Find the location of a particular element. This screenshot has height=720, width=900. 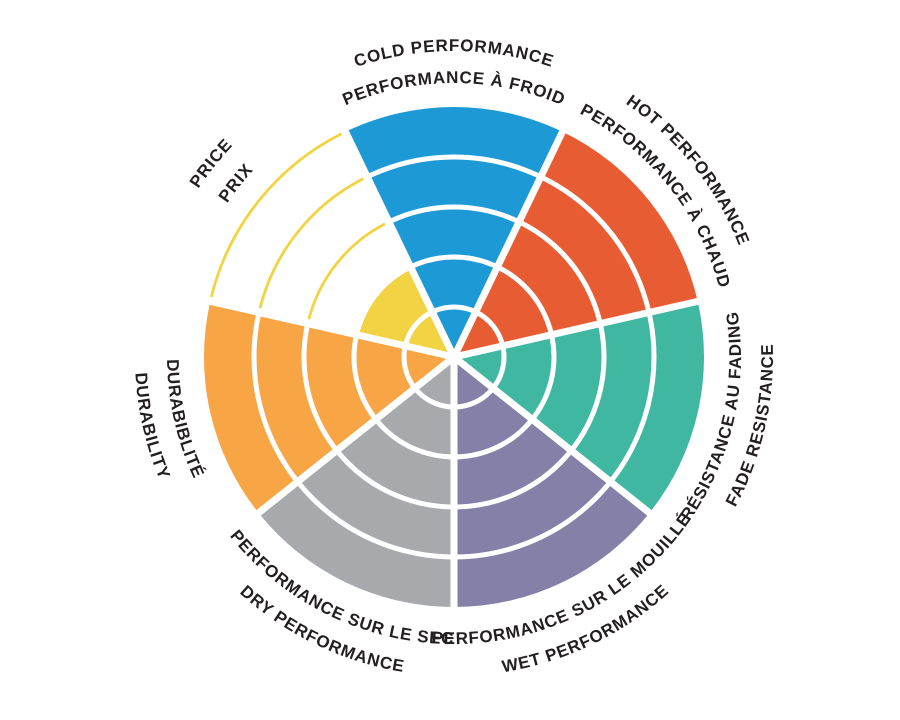

sector-dry-performance is located at coordinates (356, 482).